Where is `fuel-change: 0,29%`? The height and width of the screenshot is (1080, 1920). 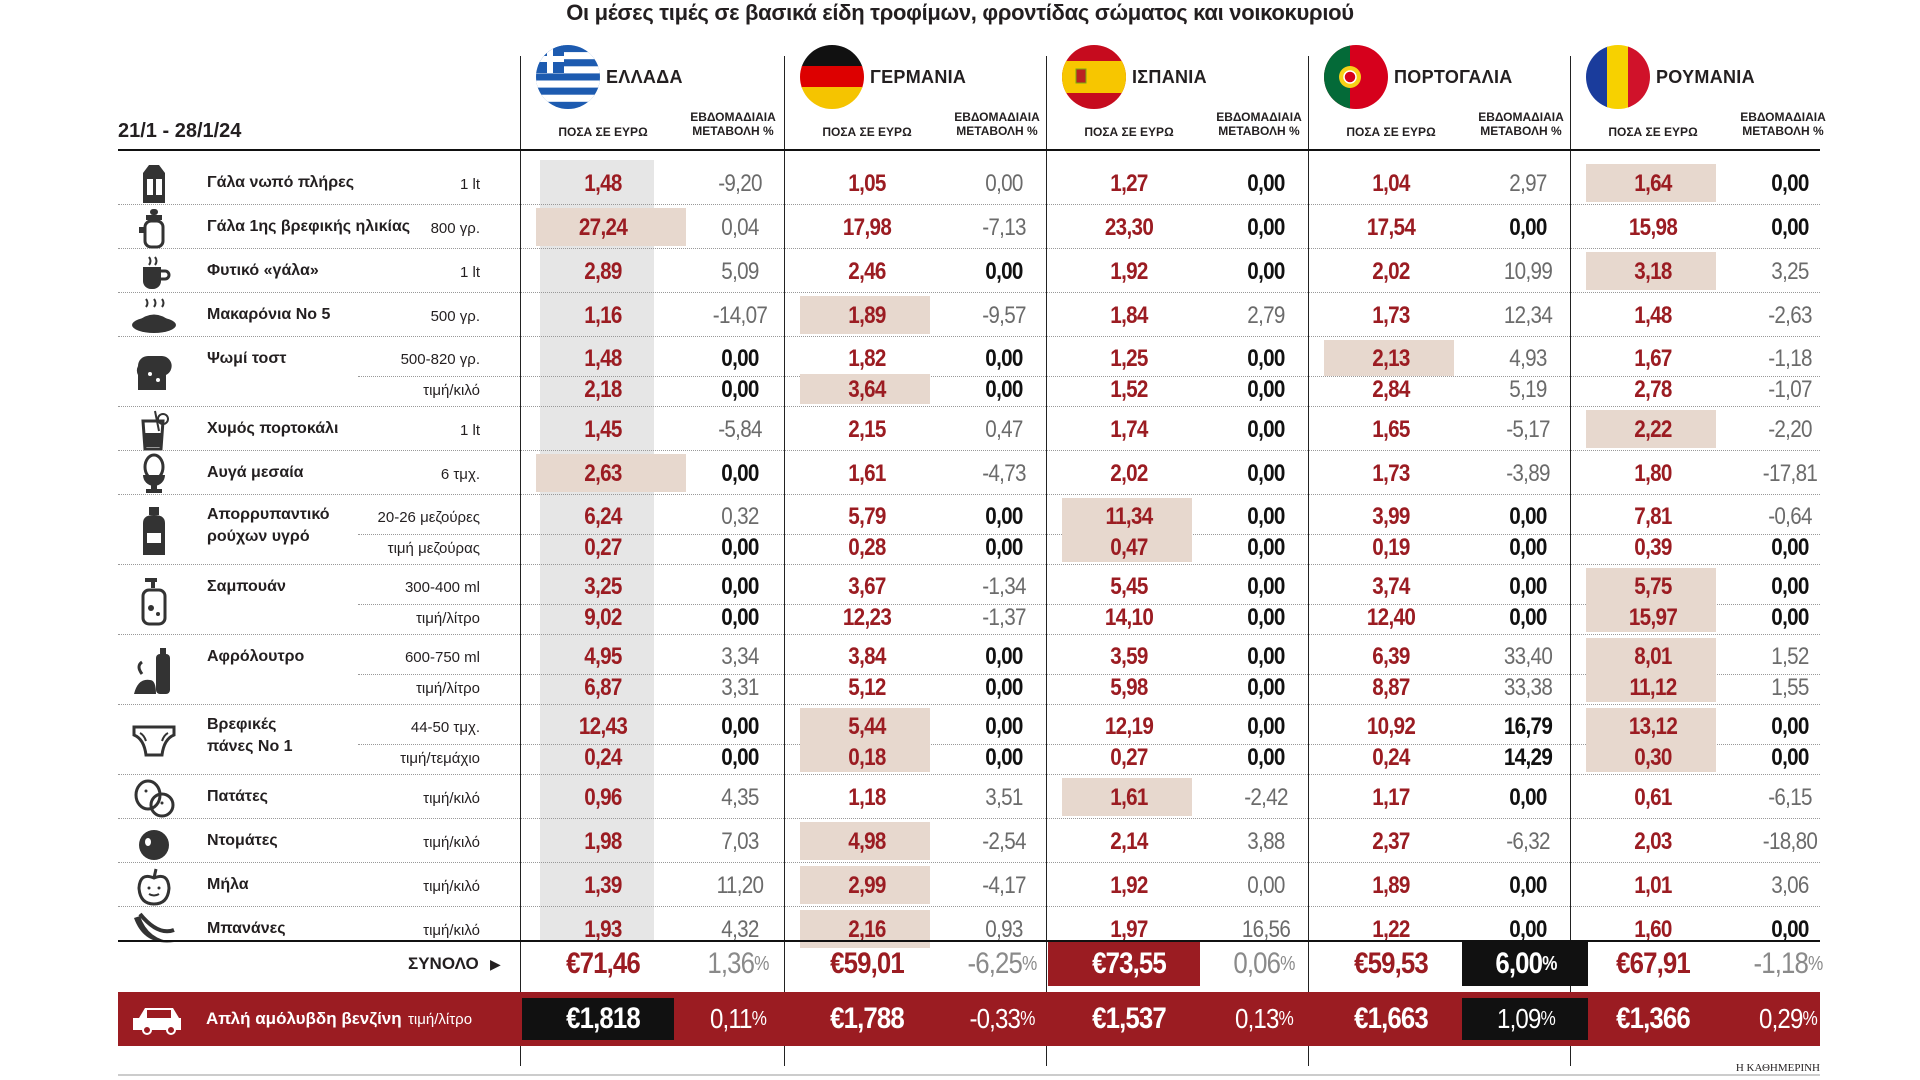 fuel-change: 0,29% is located at coordinates (1788, 1019).